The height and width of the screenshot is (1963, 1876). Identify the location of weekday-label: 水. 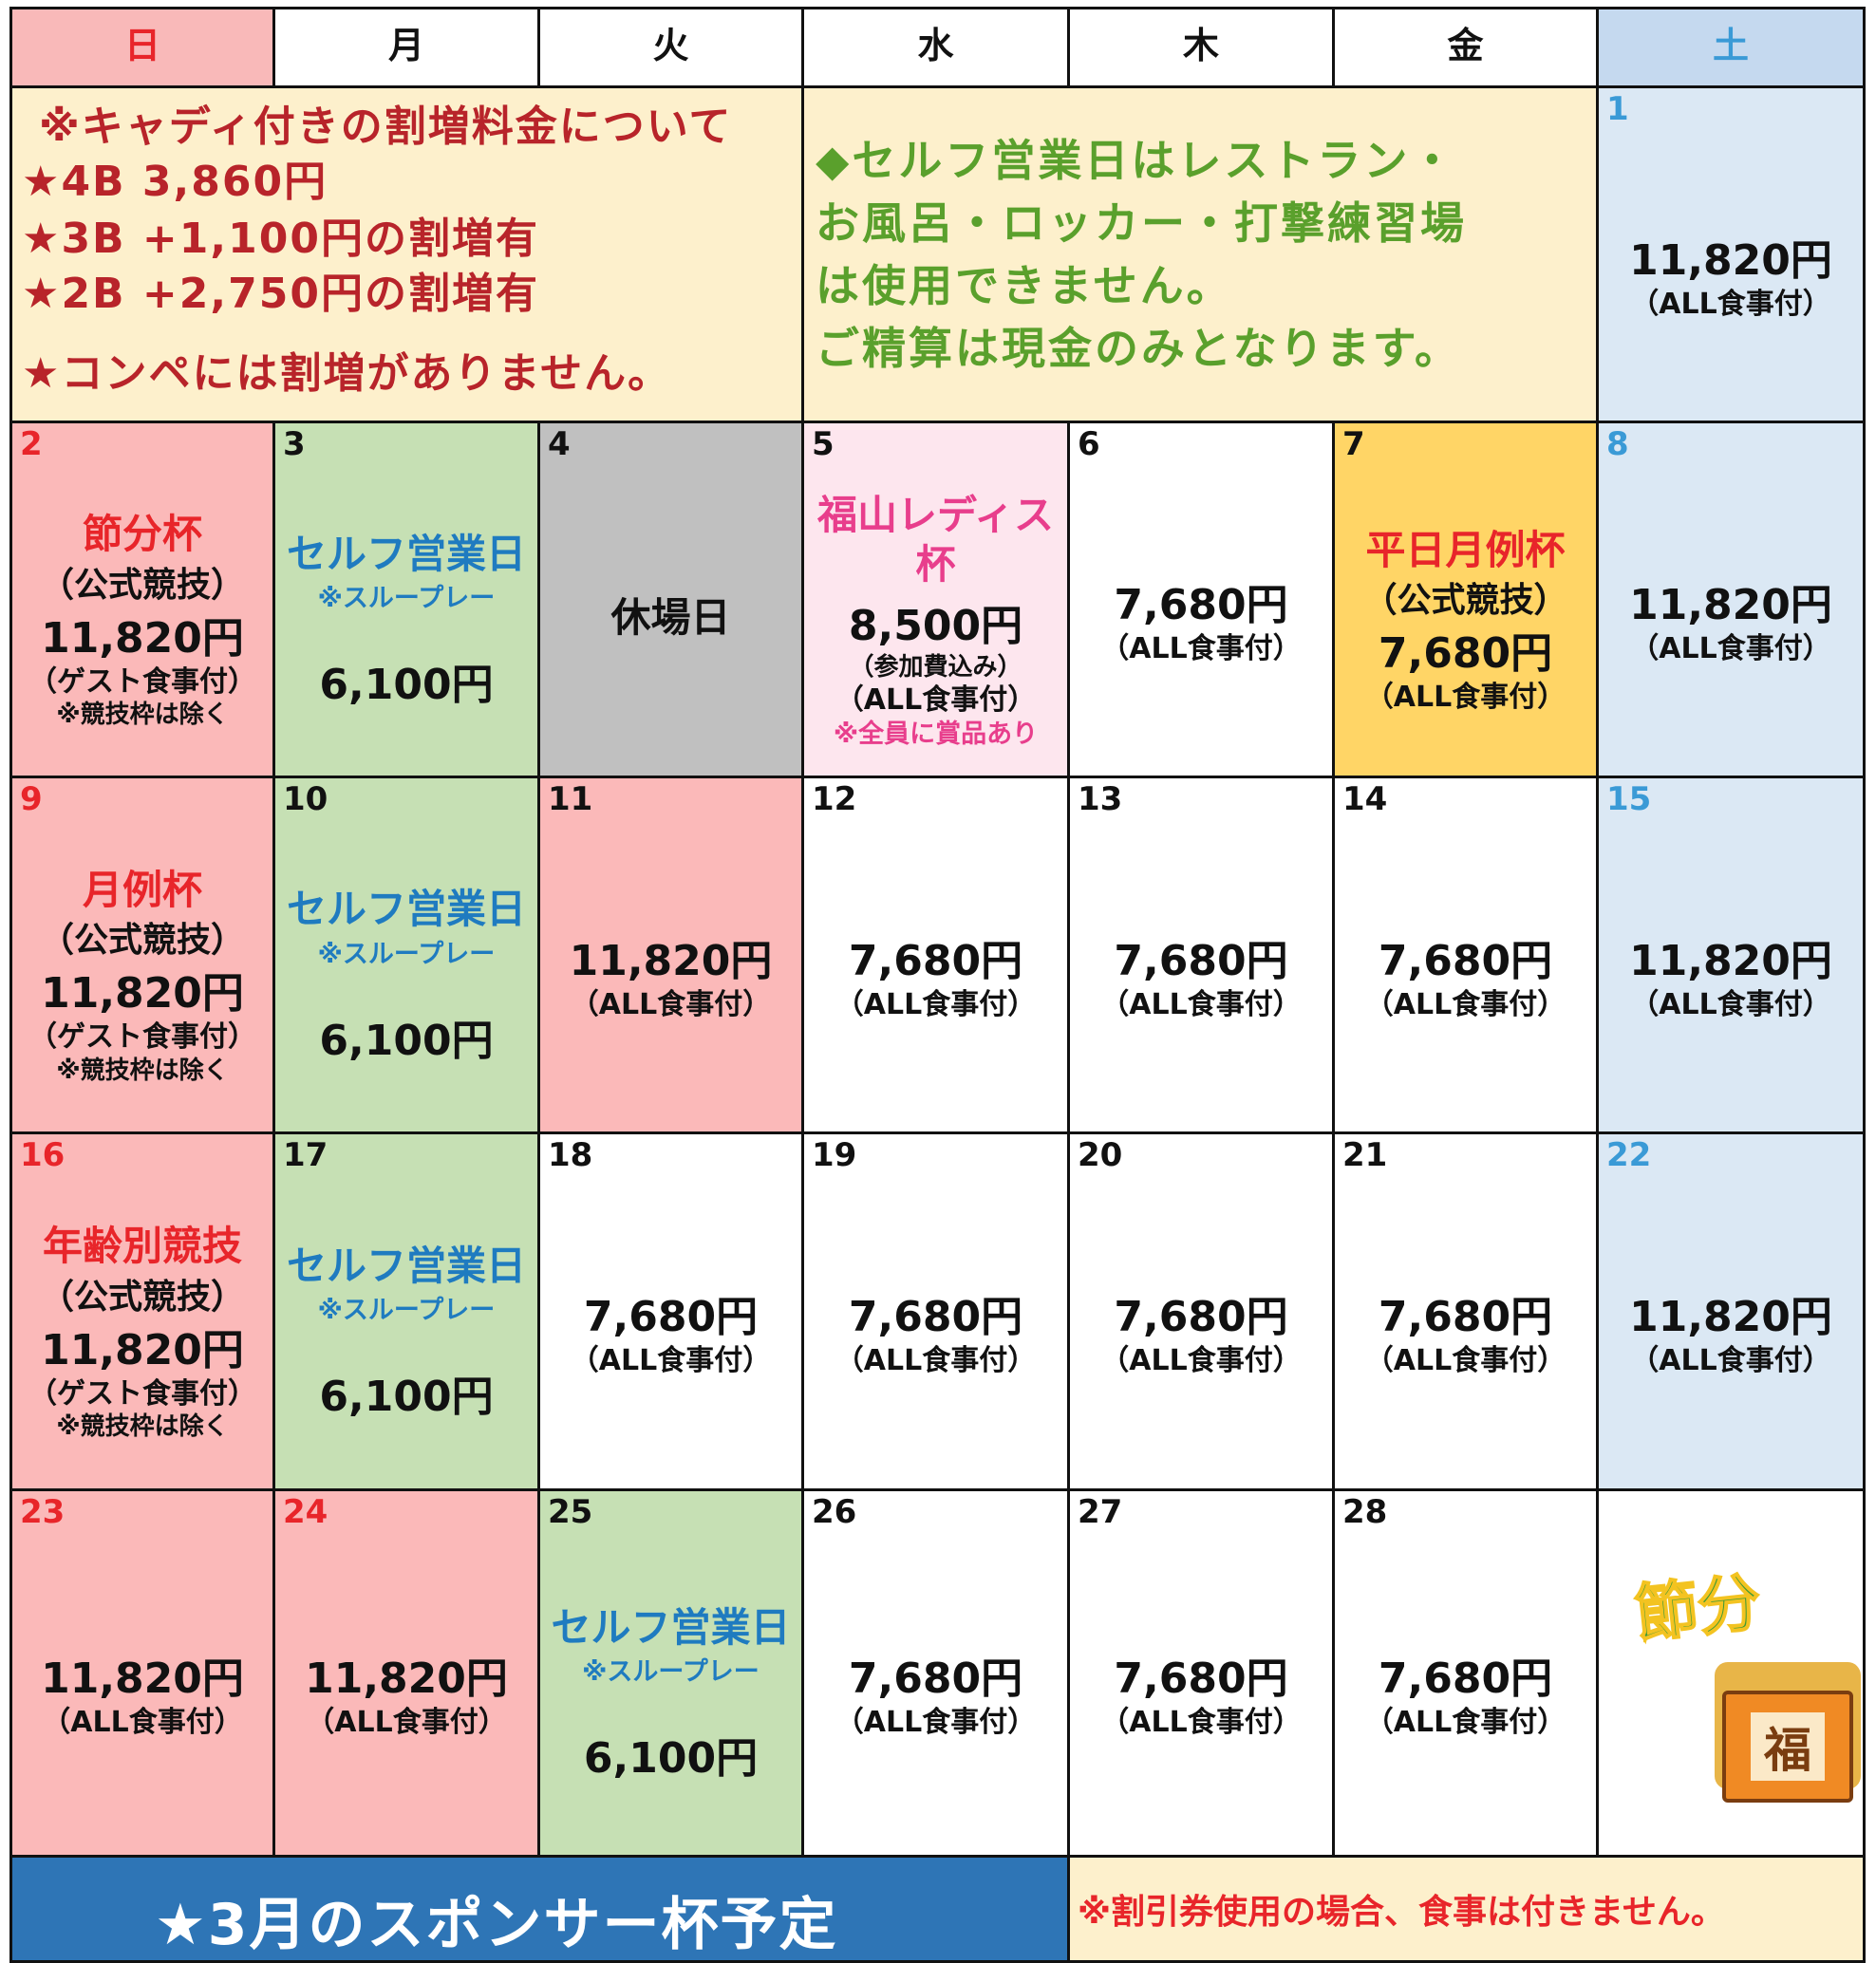
(935, 45).